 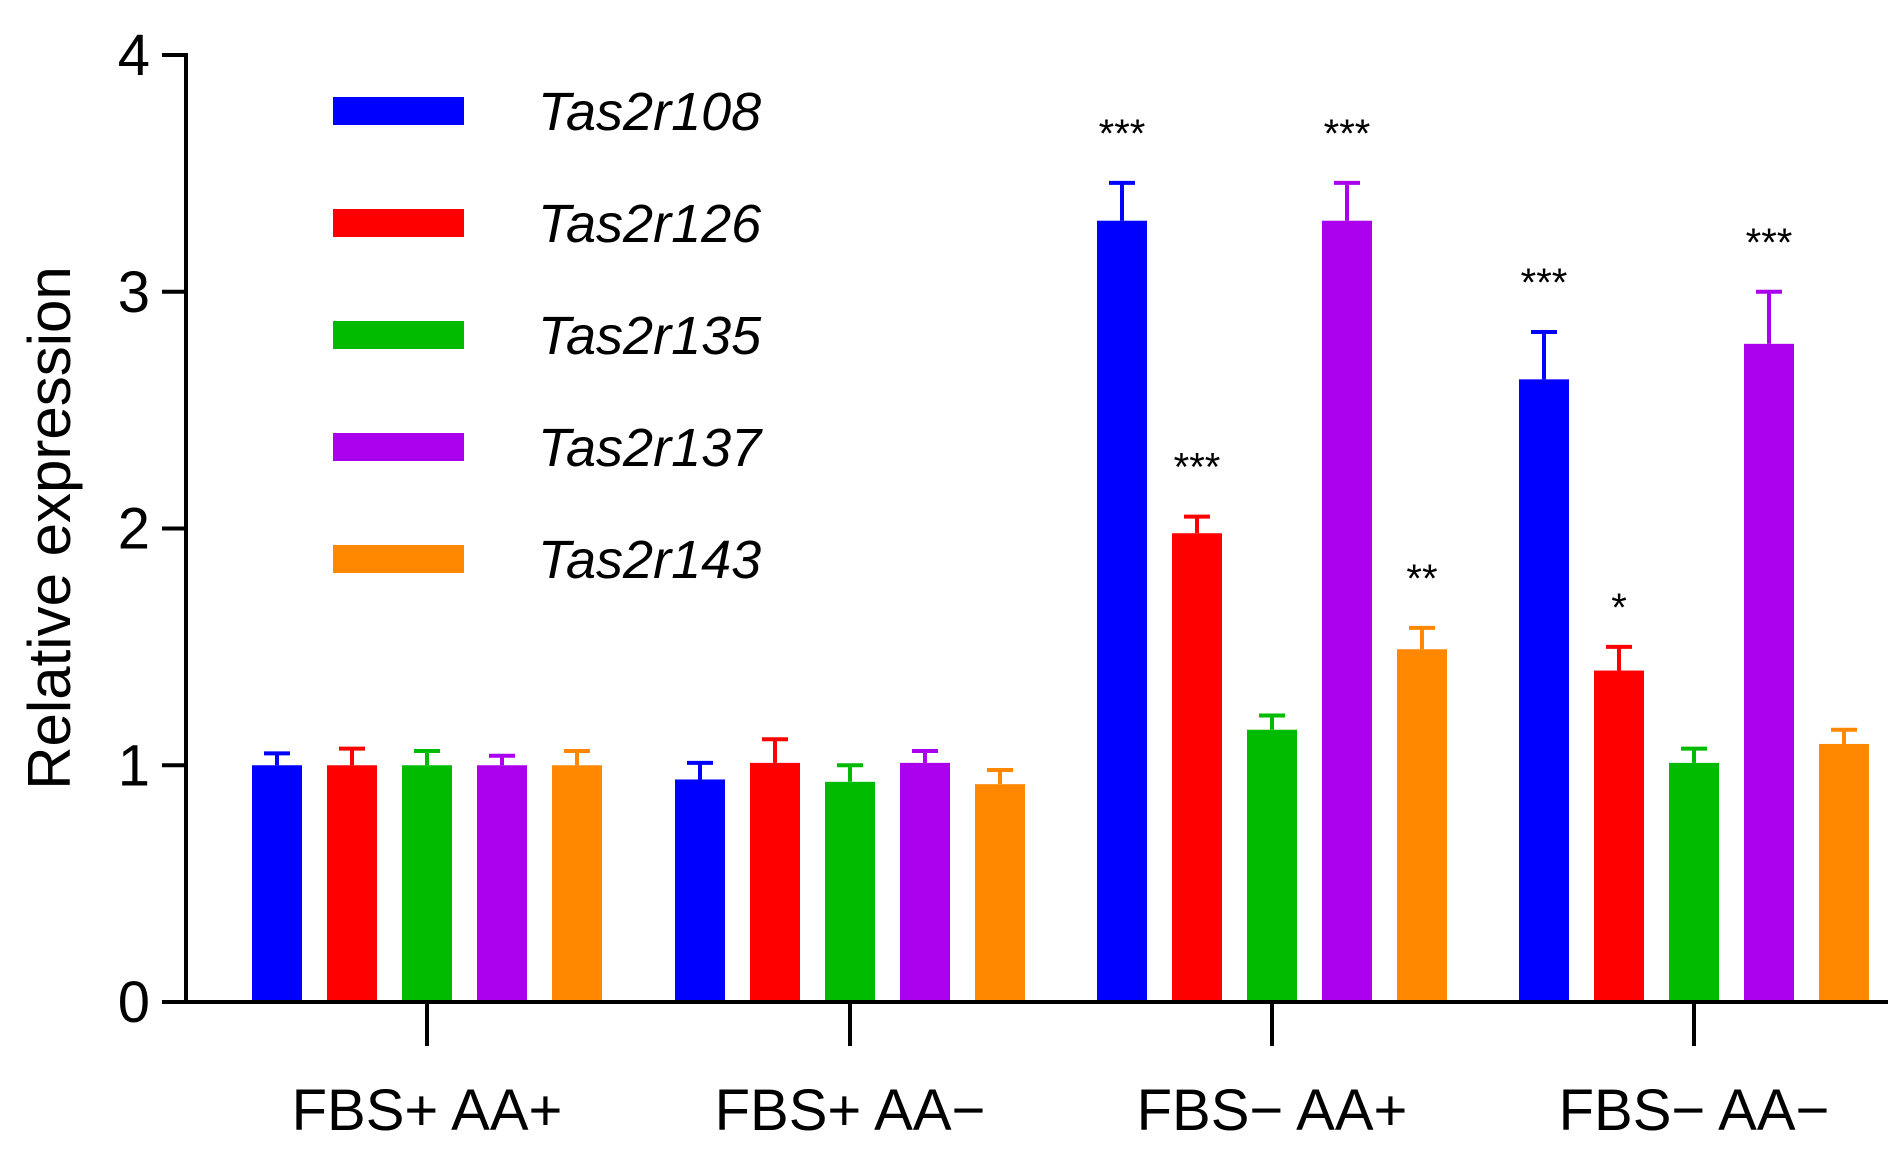 What do you see at coordinates (398, 447) in the screenshot?
I see `legend-swatch-tas2r137` at bounding box center [398, 447].